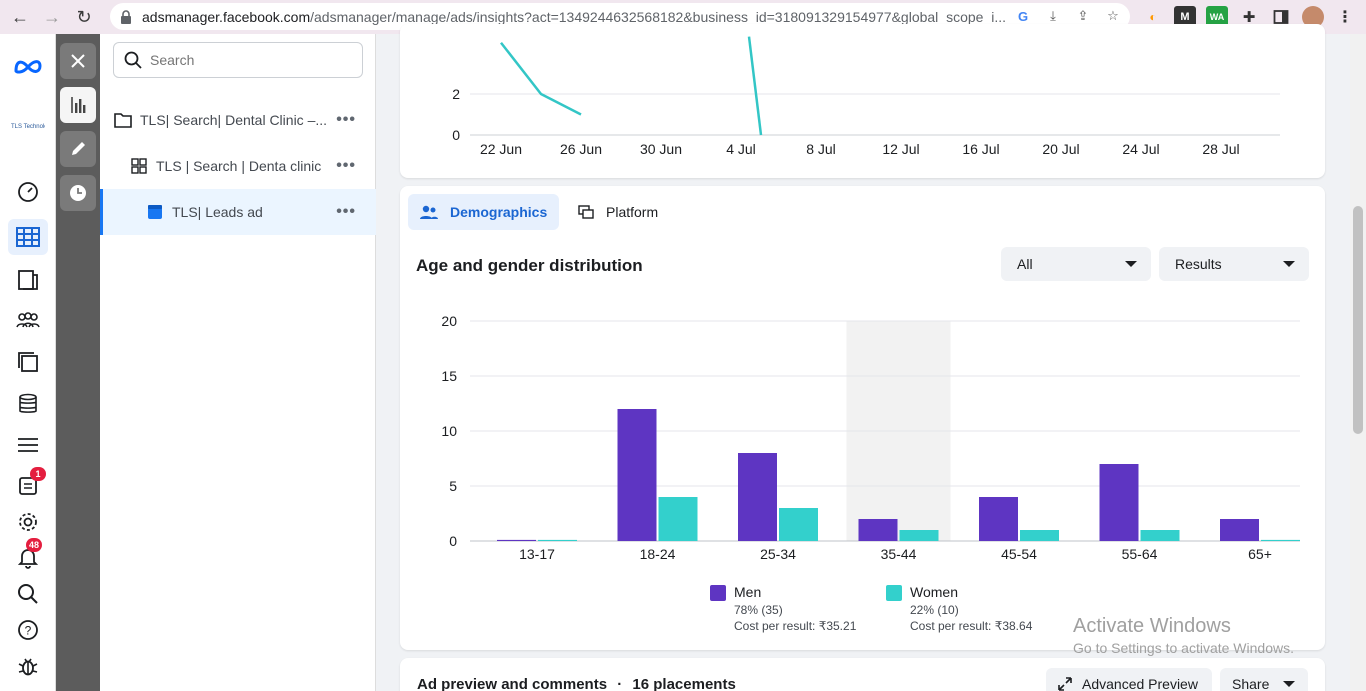 The height and width of the screenshot is (691, 1366). What do you see at coordinates (1358, 320) in the screenshot?
I see `scrollbar-thumb` at bounding box center [1358, 320].